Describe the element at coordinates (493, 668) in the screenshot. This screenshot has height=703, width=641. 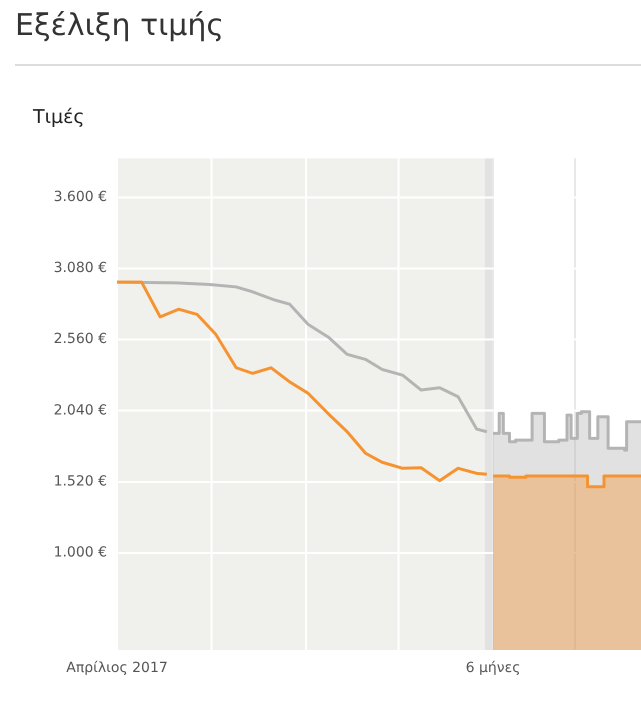
I see `x-tick-label: 6 μήνες` at that location.